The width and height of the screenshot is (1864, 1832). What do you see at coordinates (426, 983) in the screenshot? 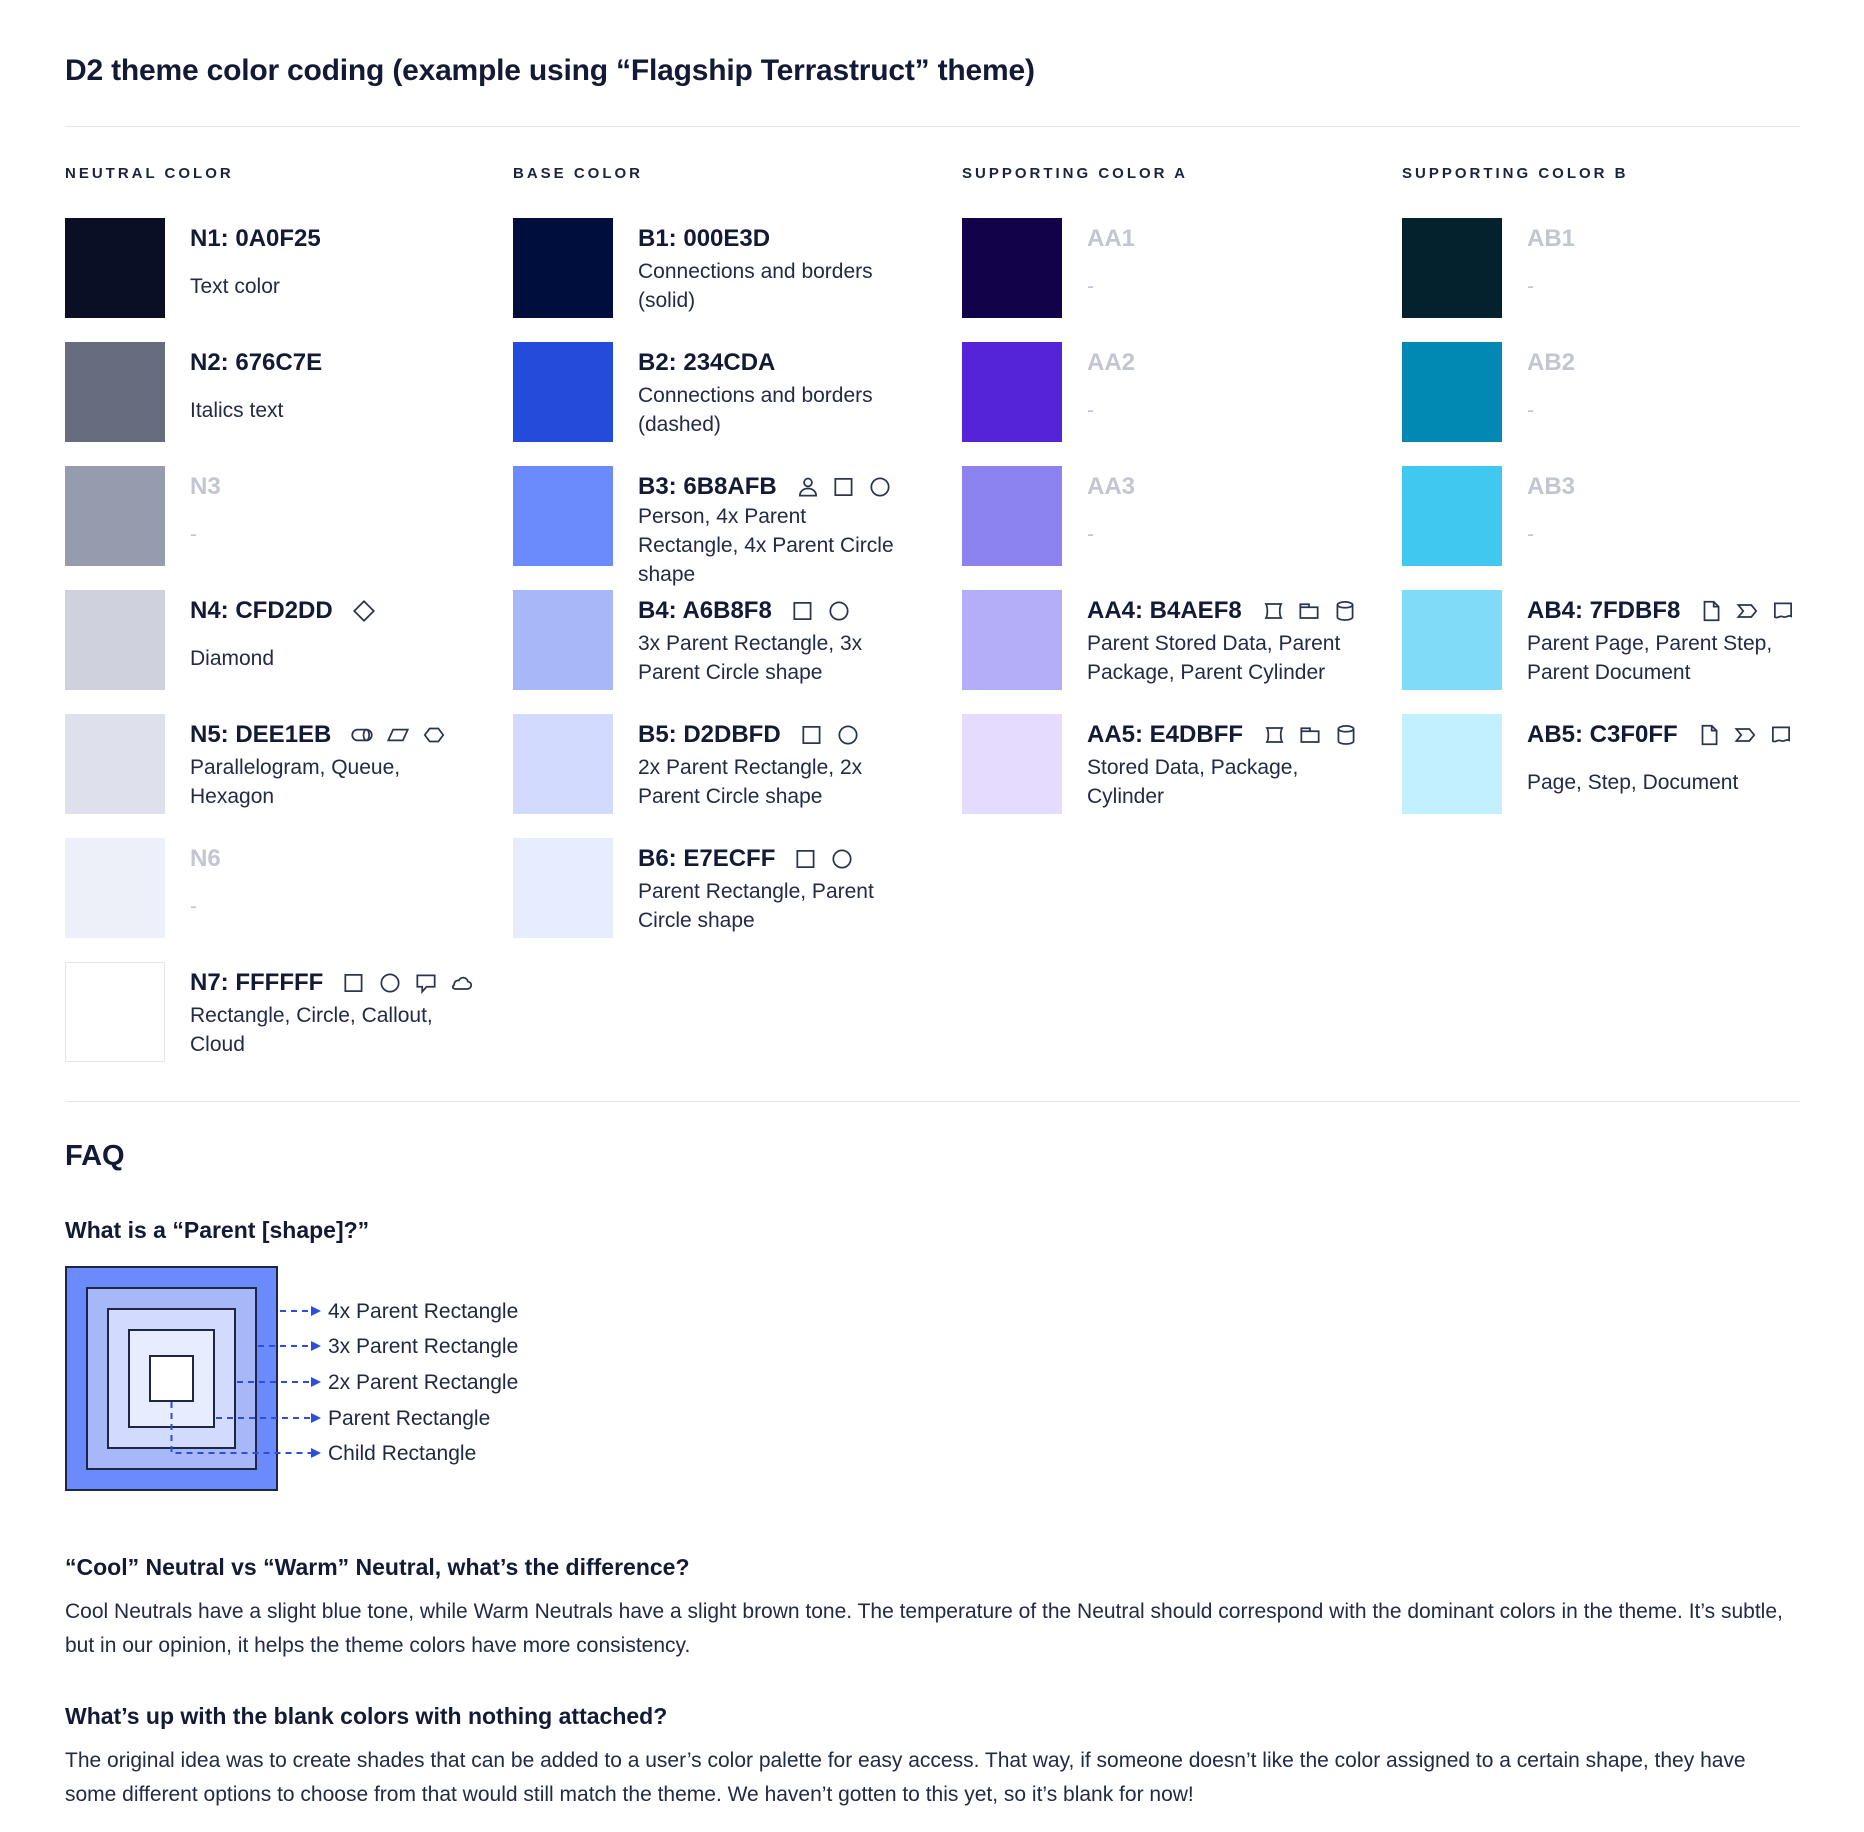
I see `callout-icon` at bounding box center [426, 983].